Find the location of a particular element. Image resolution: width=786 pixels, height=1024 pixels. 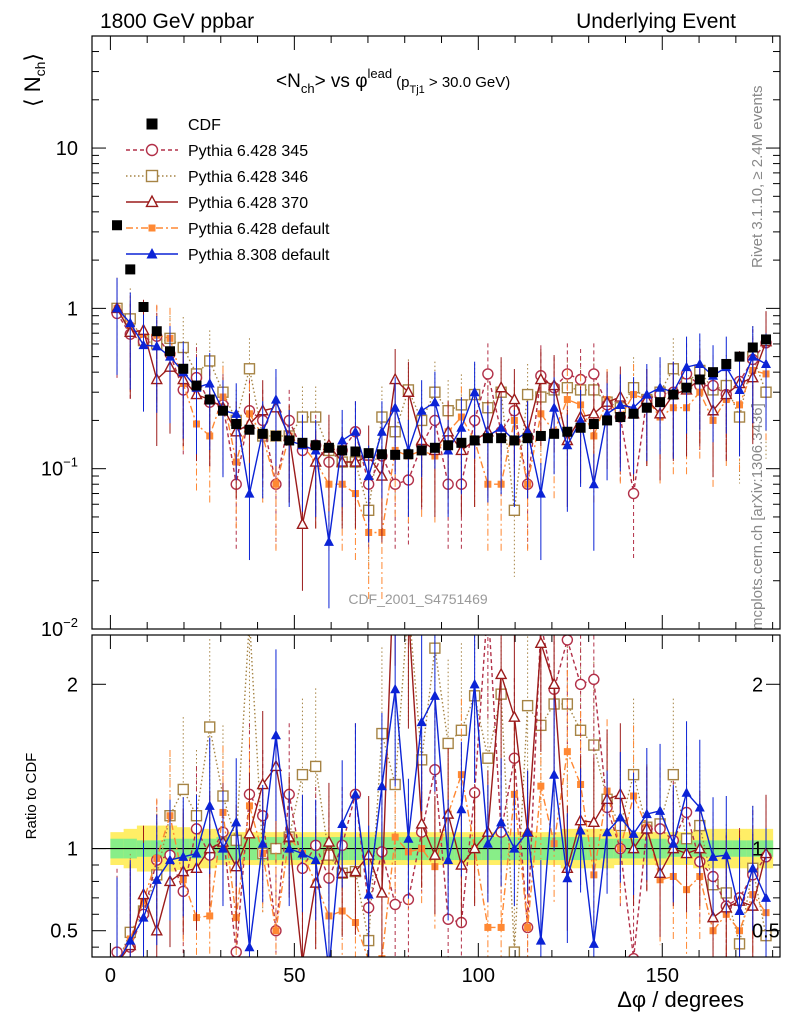

legend-label: Pythia 8.308 default is located at coordinates (259, 255).